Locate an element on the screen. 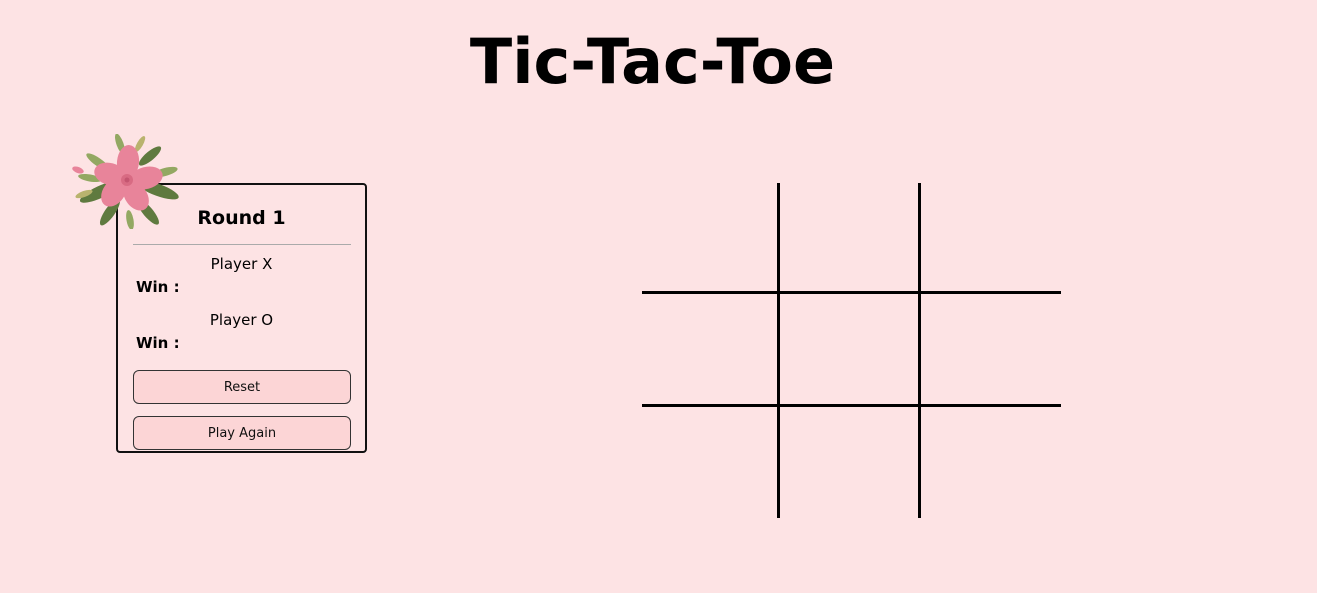 This screenshot has width=1317, height=593. divider is located at coordinates (242, 244).